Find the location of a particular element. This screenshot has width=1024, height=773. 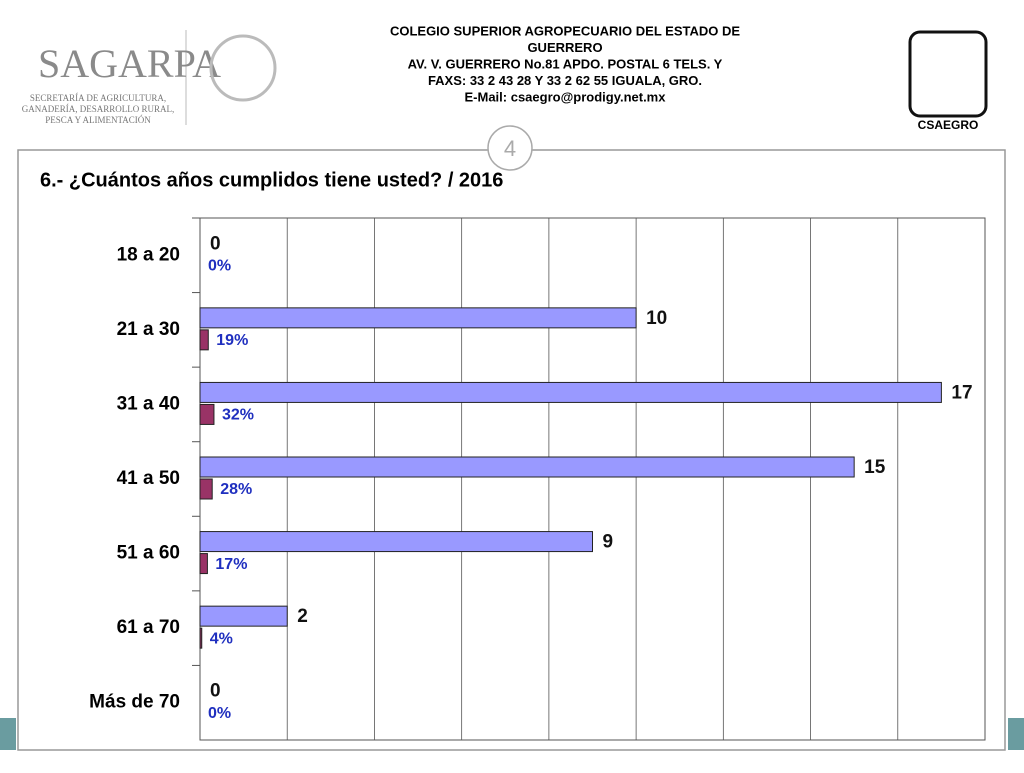

data-label: 10 is located at coordinates (656, 318).